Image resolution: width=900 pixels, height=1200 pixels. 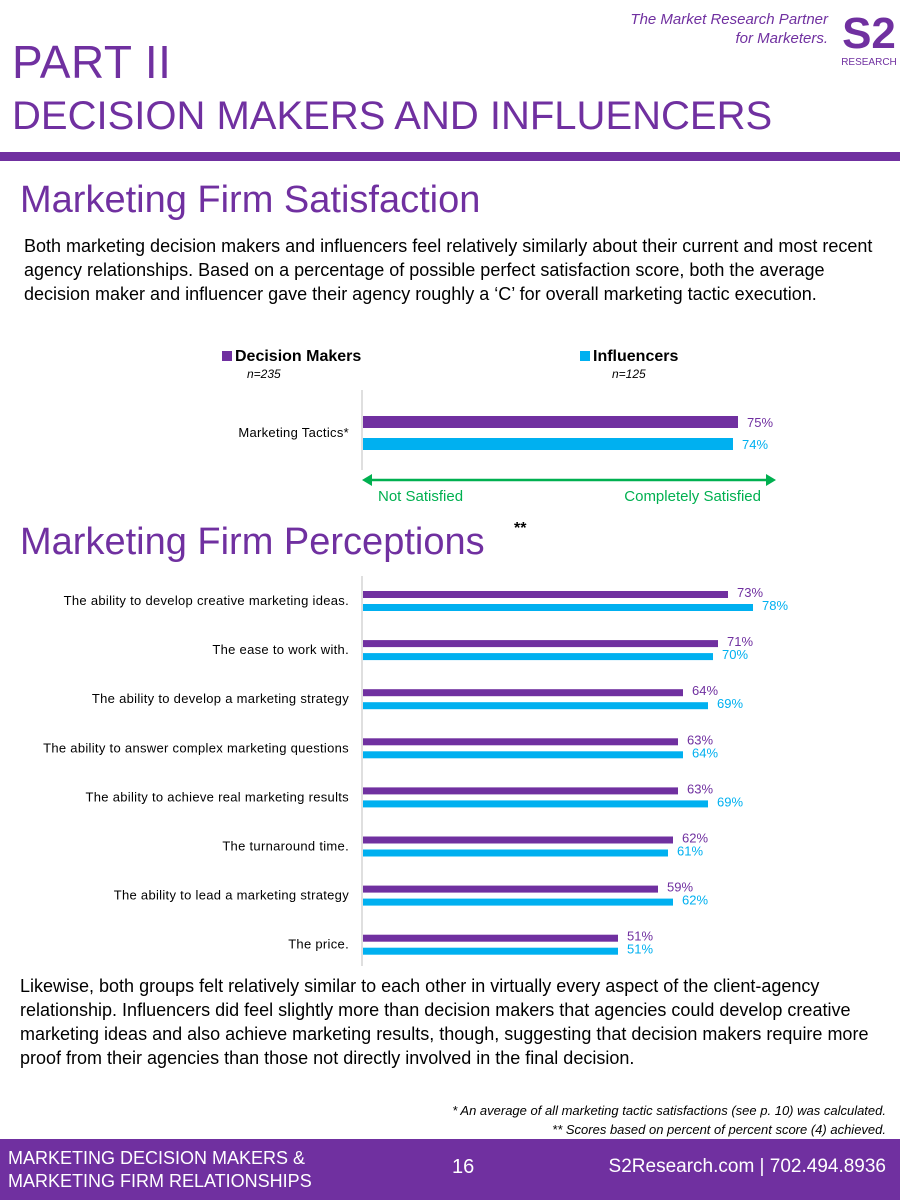 I want to click on chart2-category-label: The ability to lead a marketing strategy, so click(x=231, y=895).